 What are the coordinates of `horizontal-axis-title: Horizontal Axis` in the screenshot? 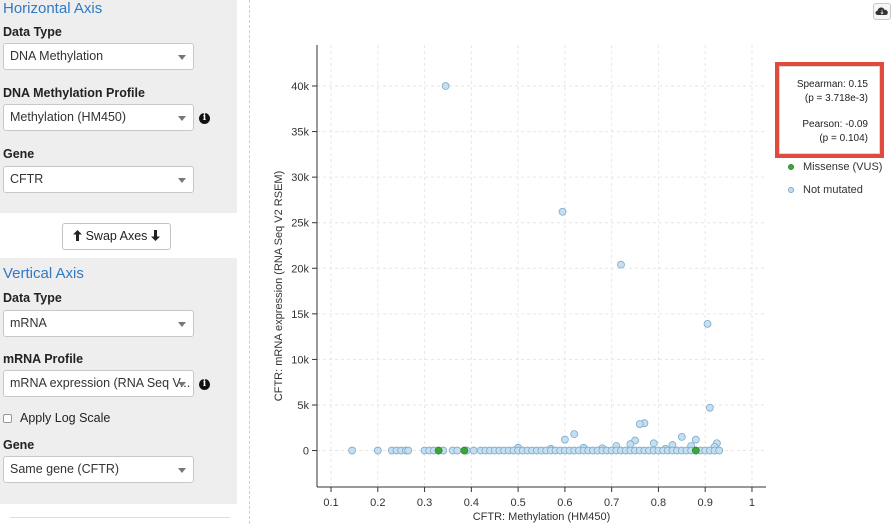 It's located at (53, 8).